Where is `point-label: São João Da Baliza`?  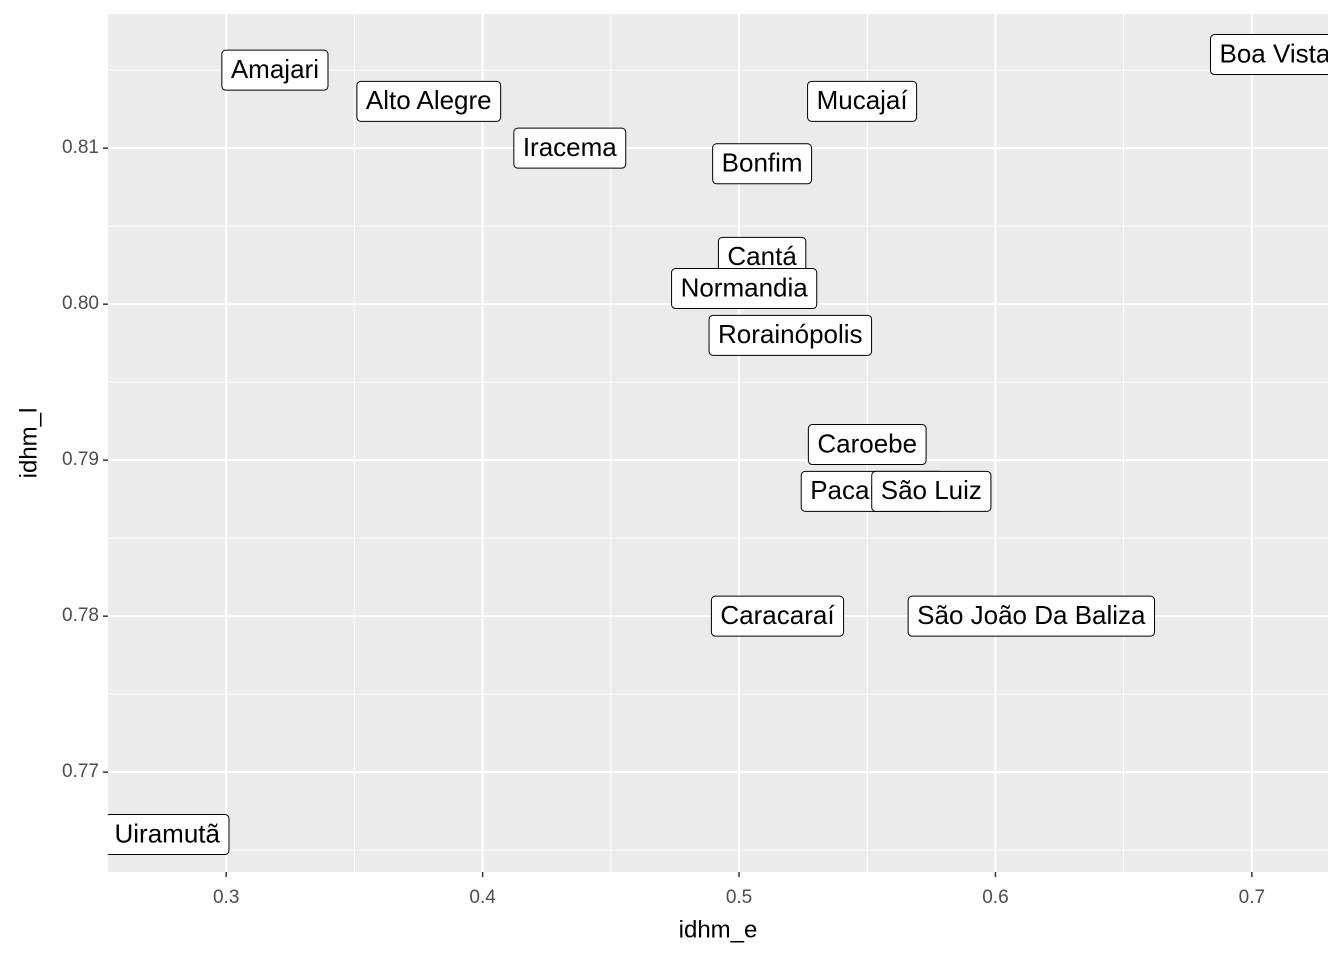 point-label: São João Da Baliza is located at coordinates (1031, 616).